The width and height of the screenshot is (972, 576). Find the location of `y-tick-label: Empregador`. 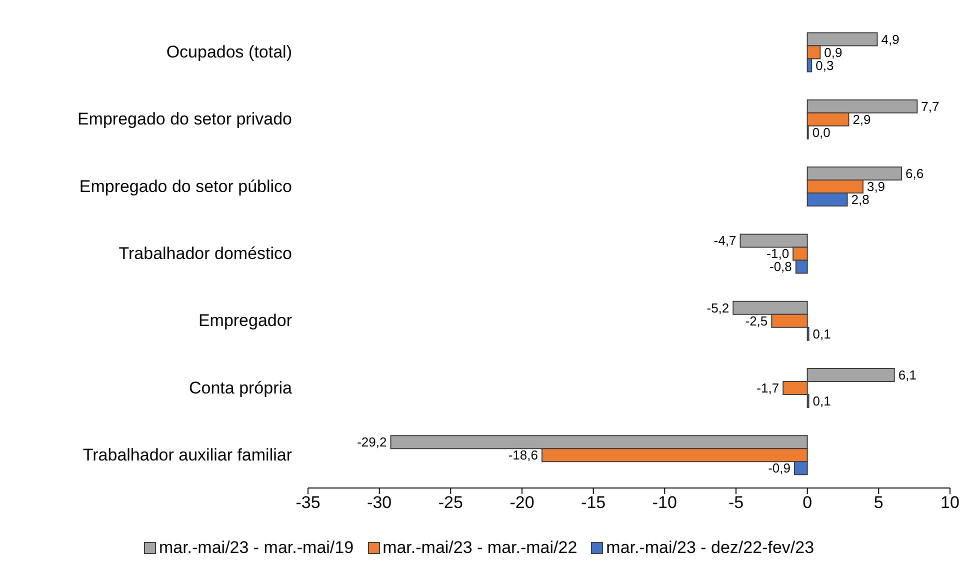

y-tick-label: Empregador is located at coordinates (245, 320).